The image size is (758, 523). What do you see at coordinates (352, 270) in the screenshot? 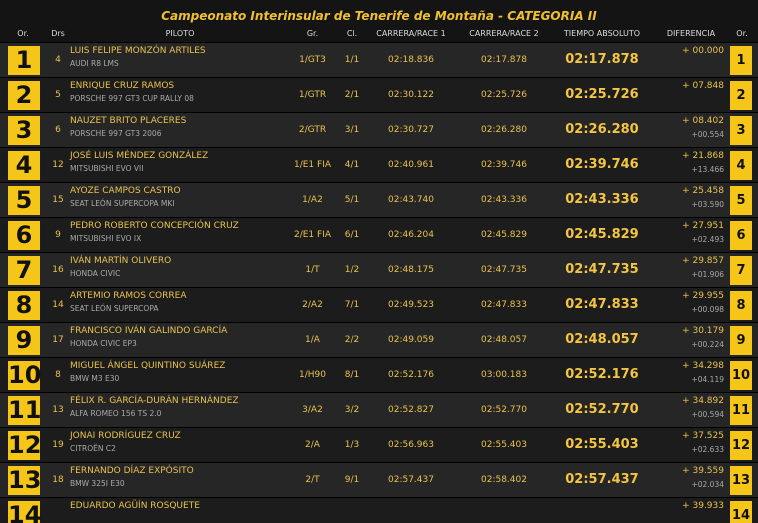
I see `class: 1/2` at bounding box center [352, 270].